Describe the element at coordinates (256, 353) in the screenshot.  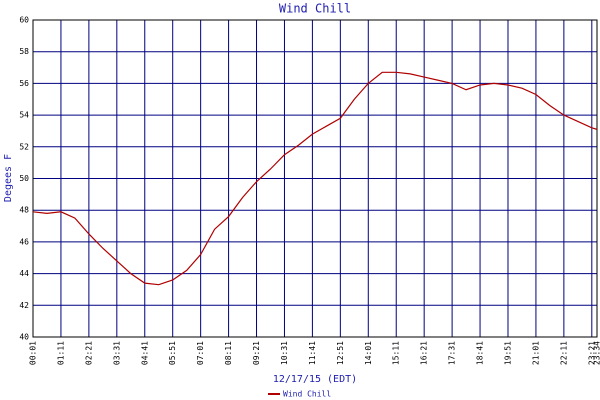
I see `x-tick-label: 09:21` at that location.